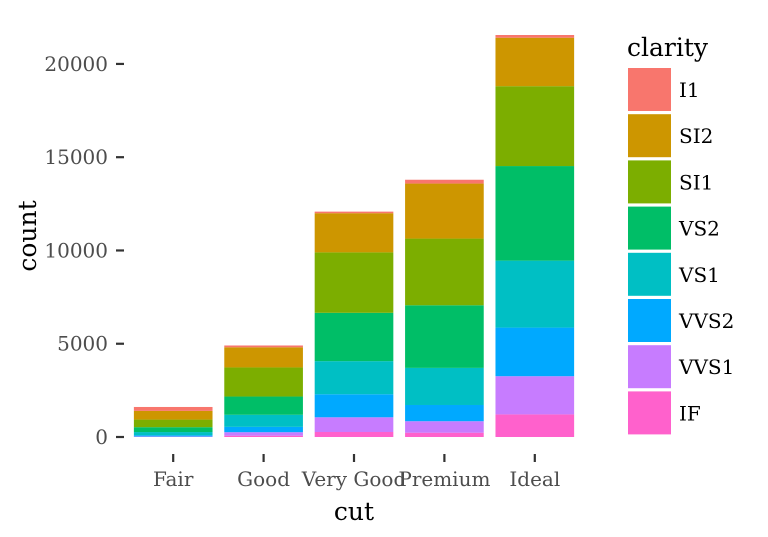 This screenshot has height=537, width=768. Describe the element at coordinates (354, 337) in the screenshot. I see `bar-segment-very-good-vs2` at that location.